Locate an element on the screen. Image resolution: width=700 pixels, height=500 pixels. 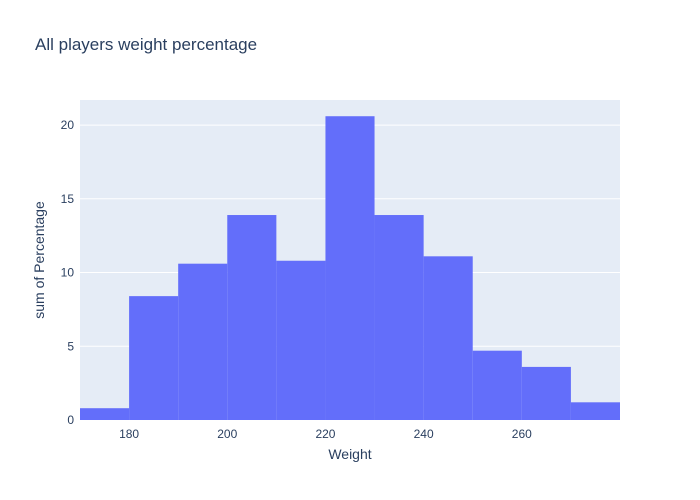
chart-title: All players weight percentage is located at coordinates (146, 44).